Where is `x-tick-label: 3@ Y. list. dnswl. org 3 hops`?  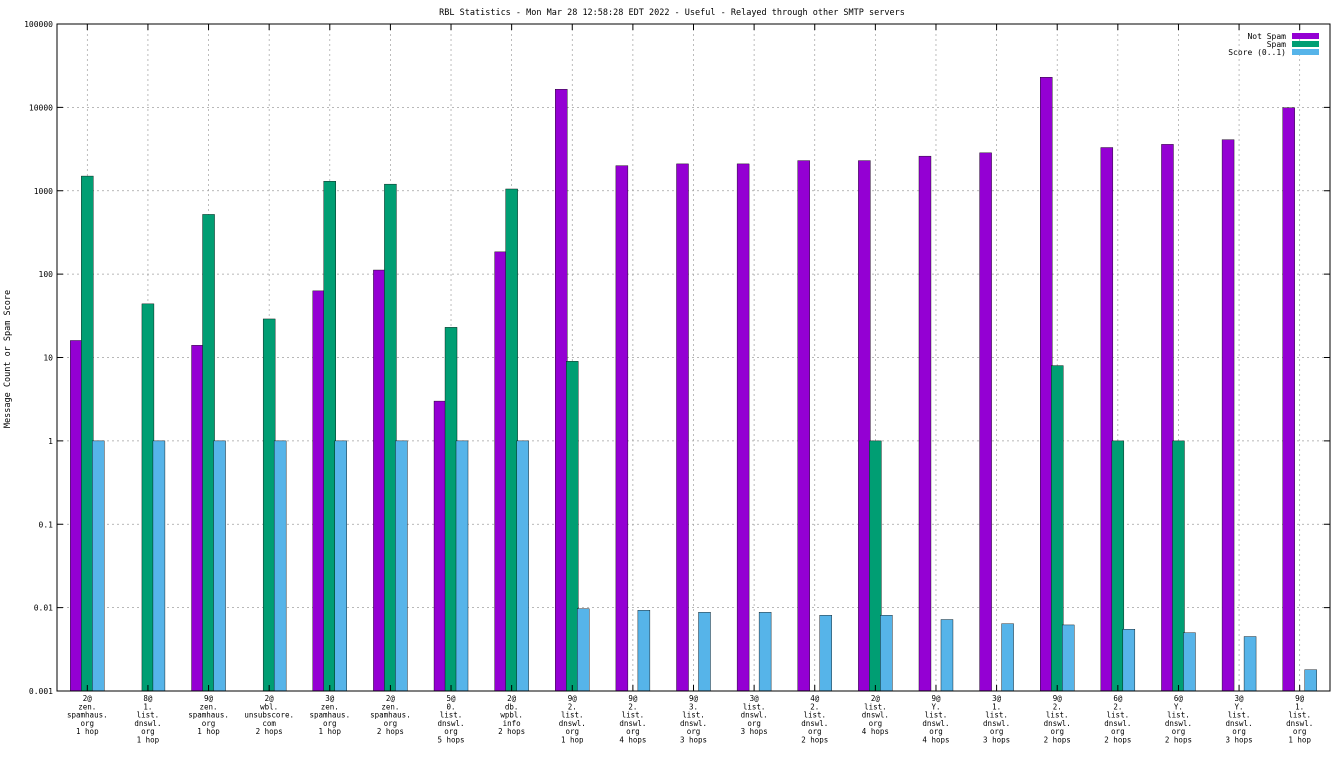
x-tick-label: 3@ Y. list. dnswl. org 3 hops is located at coordinates (1239, 719).